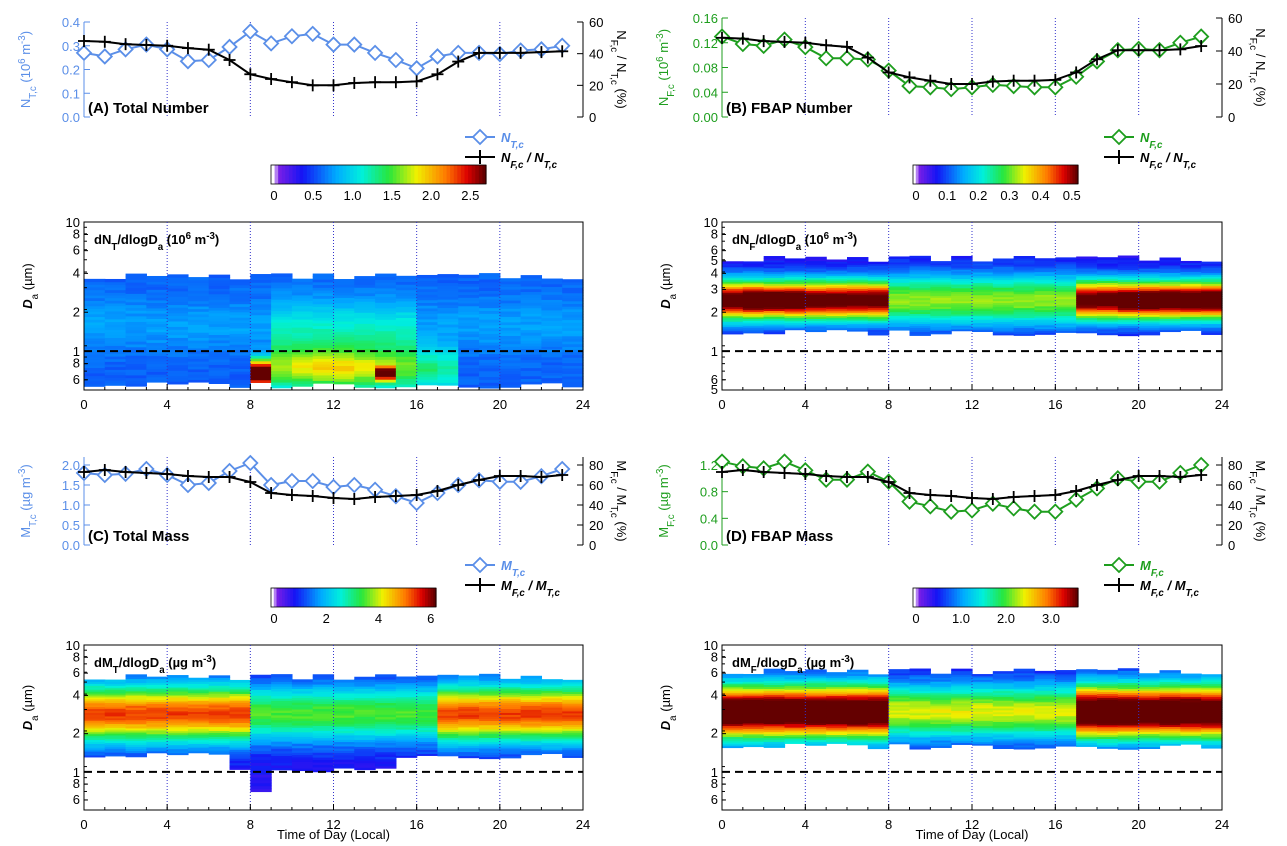  I want to click on left-tick-label: 0.00, so click(705, 117).